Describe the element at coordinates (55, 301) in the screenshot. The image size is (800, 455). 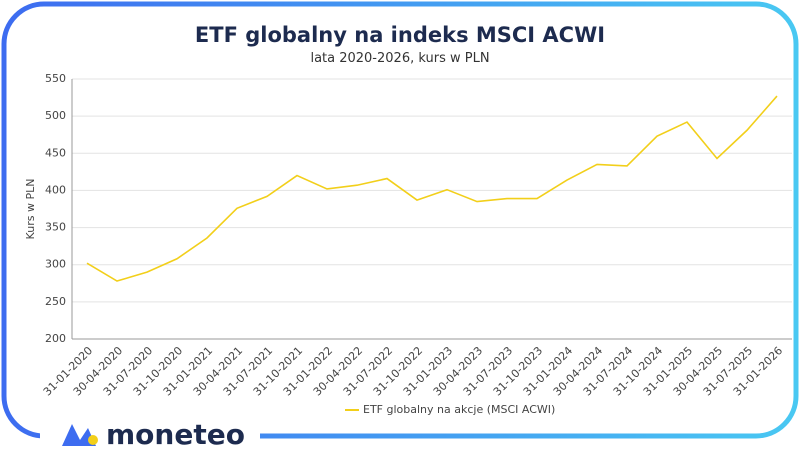
I see `y-tick-label: 250` at that location.